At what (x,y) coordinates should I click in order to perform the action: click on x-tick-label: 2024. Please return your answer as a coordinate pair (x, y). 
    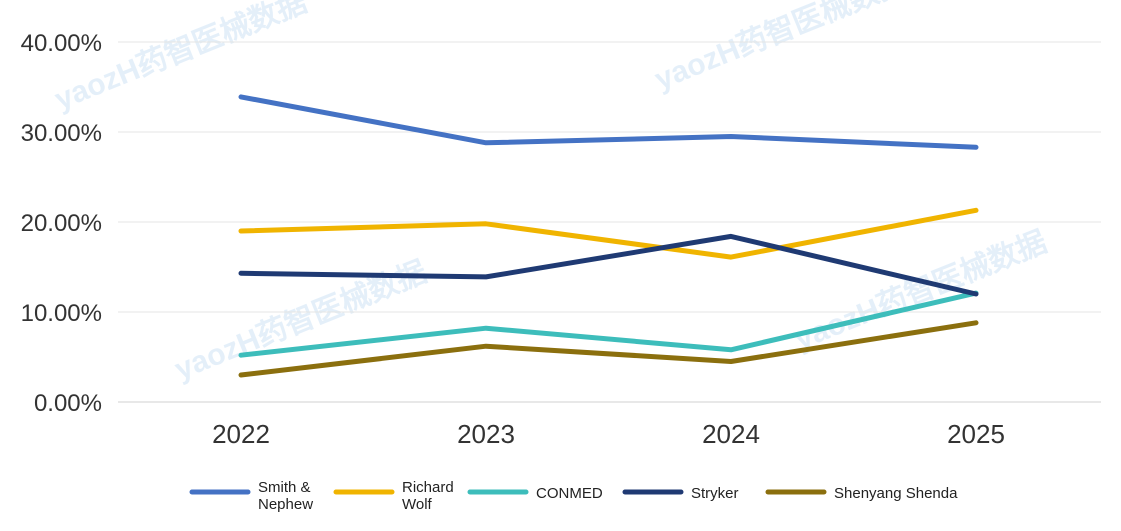
    Looking at the image, I should click on (731, 434).